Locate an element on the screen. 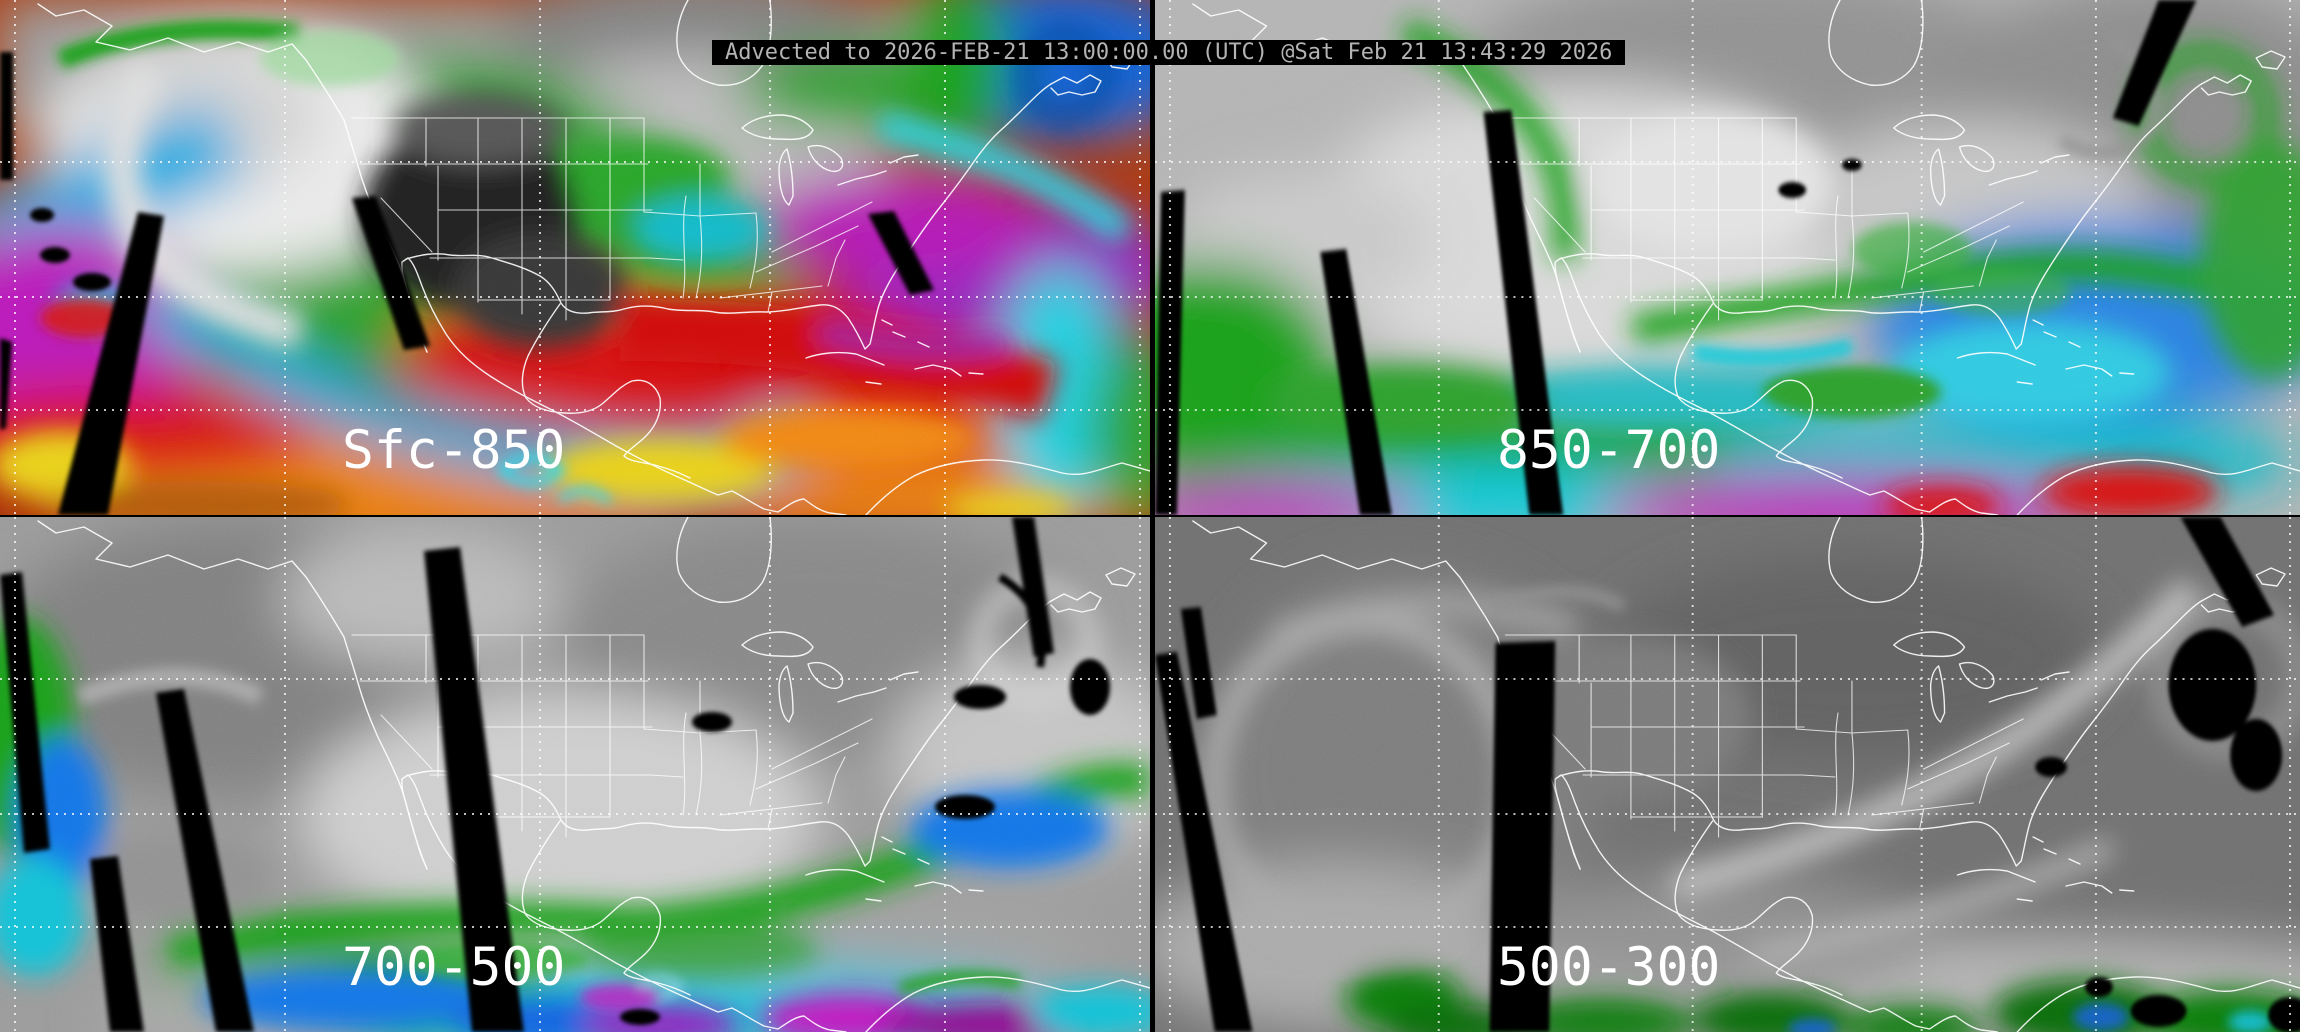 The image size is (2300, 1032). layer-label-700-500: 700-500 is located at coordinates (454, 967).